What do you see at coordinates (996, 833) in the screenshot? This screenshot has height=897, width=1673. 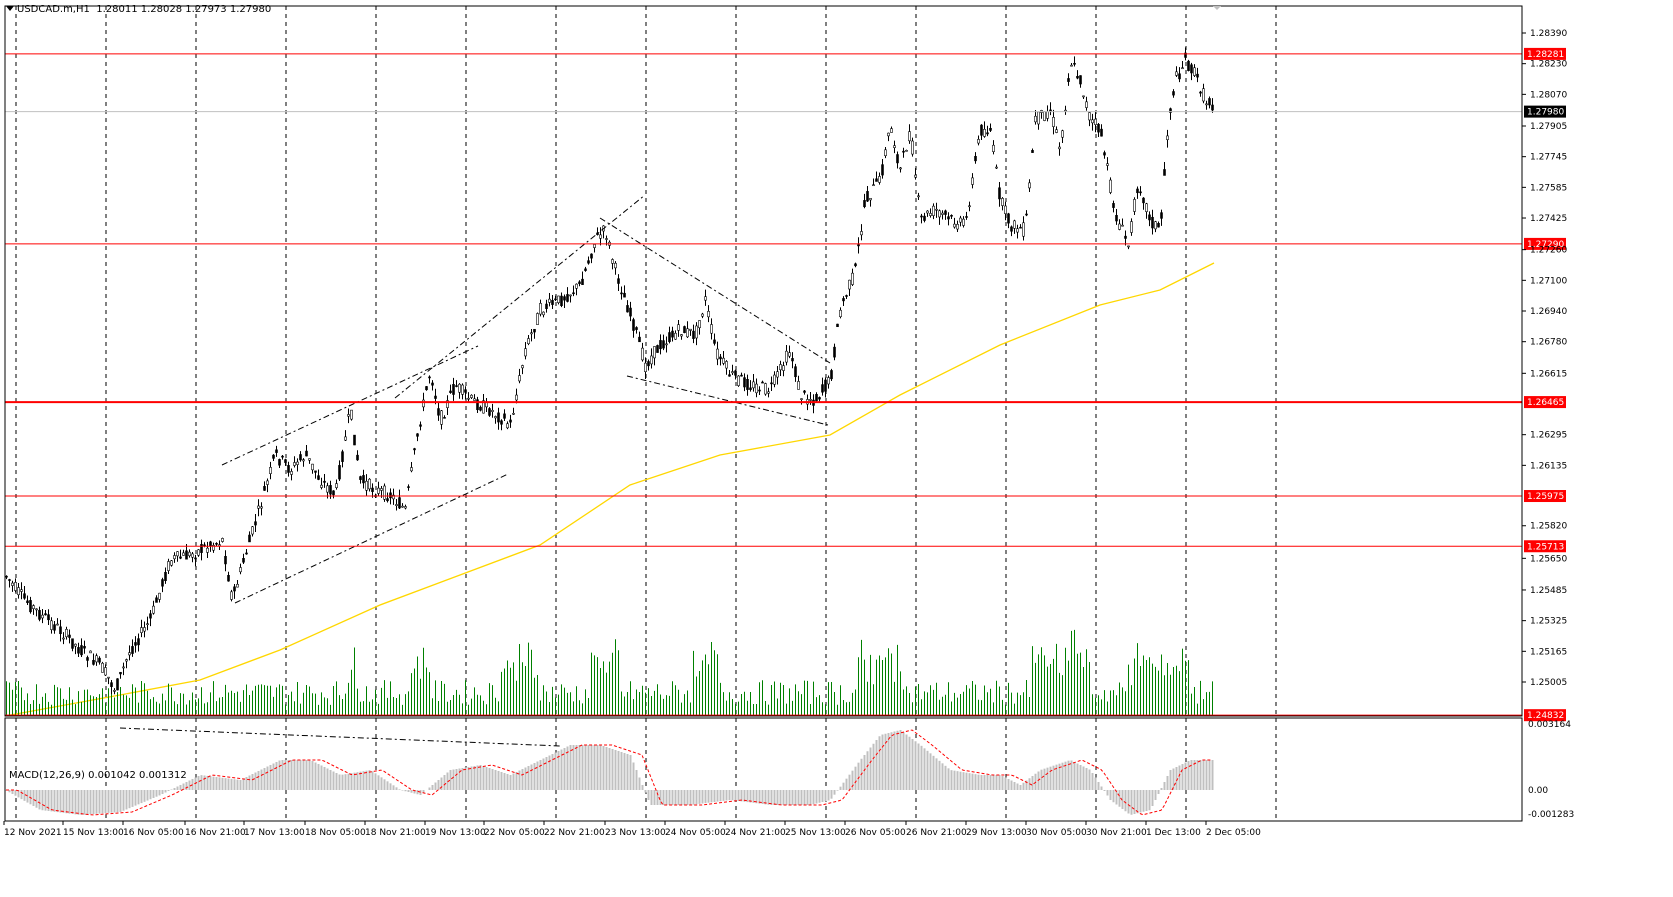 I see `time-axis-label: 29 Nov 13:00` at bounding box center [996, 833].